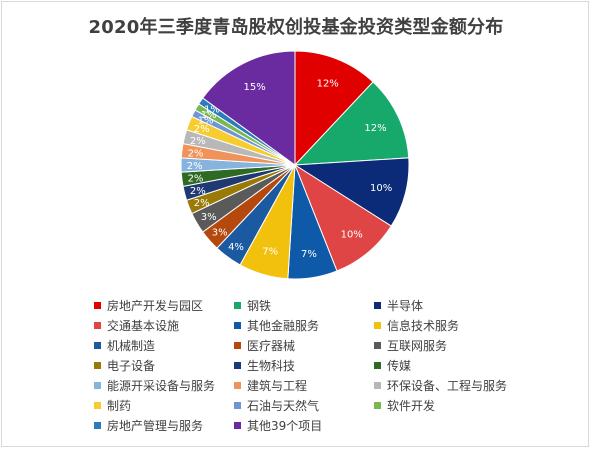 This screenshot has height=450, width=592. What do you see at coordinates (162, 345) in the screenshot?
I see `legend-item-6: 机械制造` at bounding box center [162, 345].